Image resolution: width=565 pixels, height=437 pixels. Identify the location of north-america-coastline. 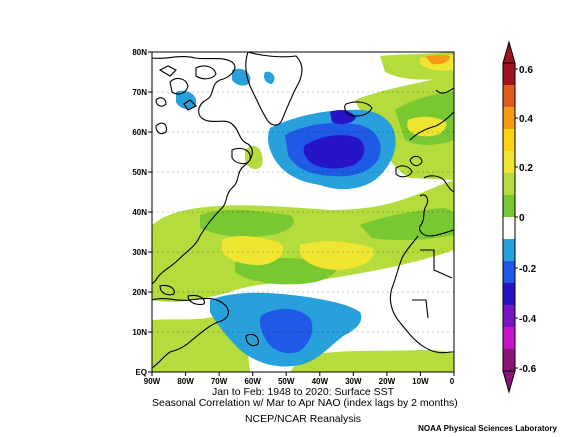
(205, 212).